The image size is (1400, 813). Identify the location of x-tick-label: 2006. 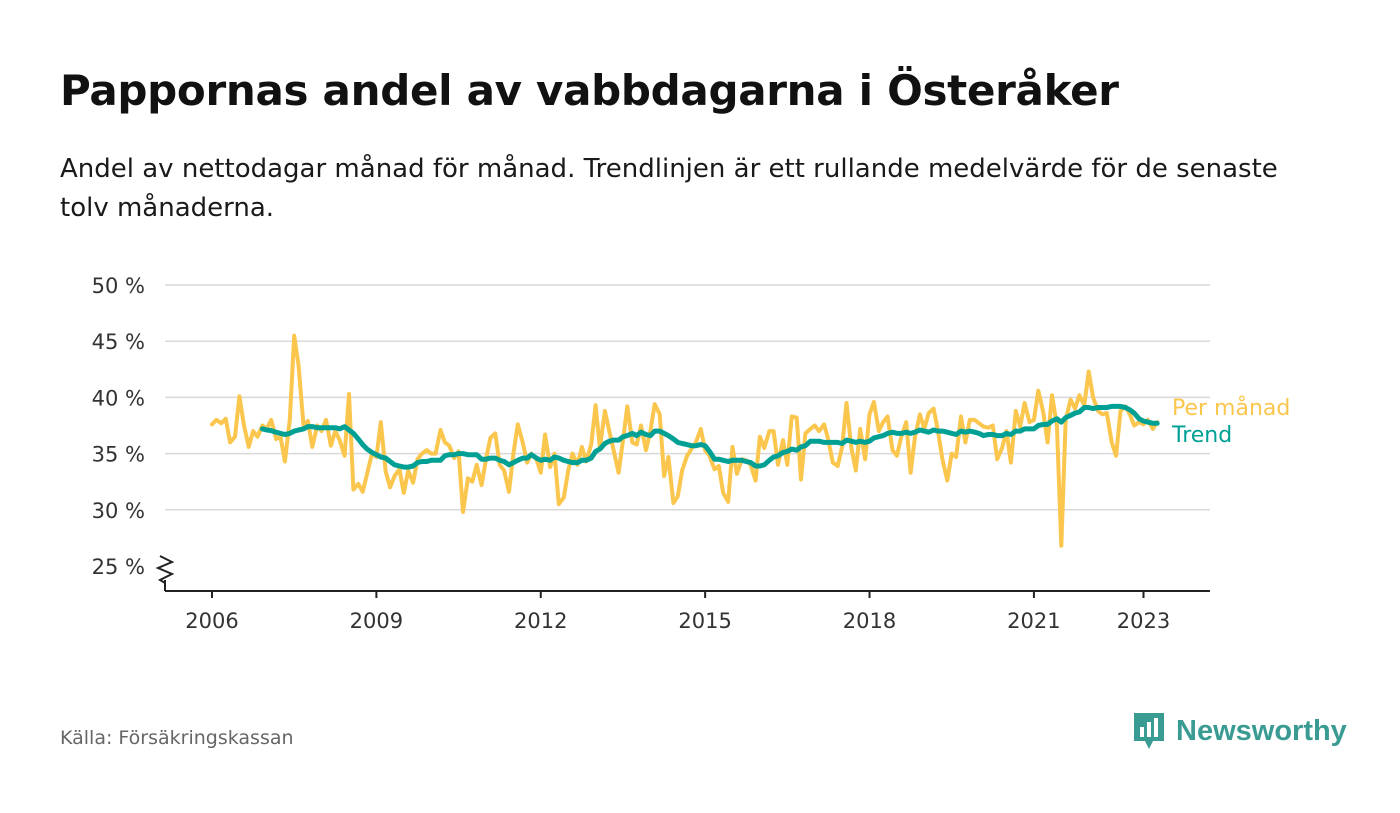
(211, 621).